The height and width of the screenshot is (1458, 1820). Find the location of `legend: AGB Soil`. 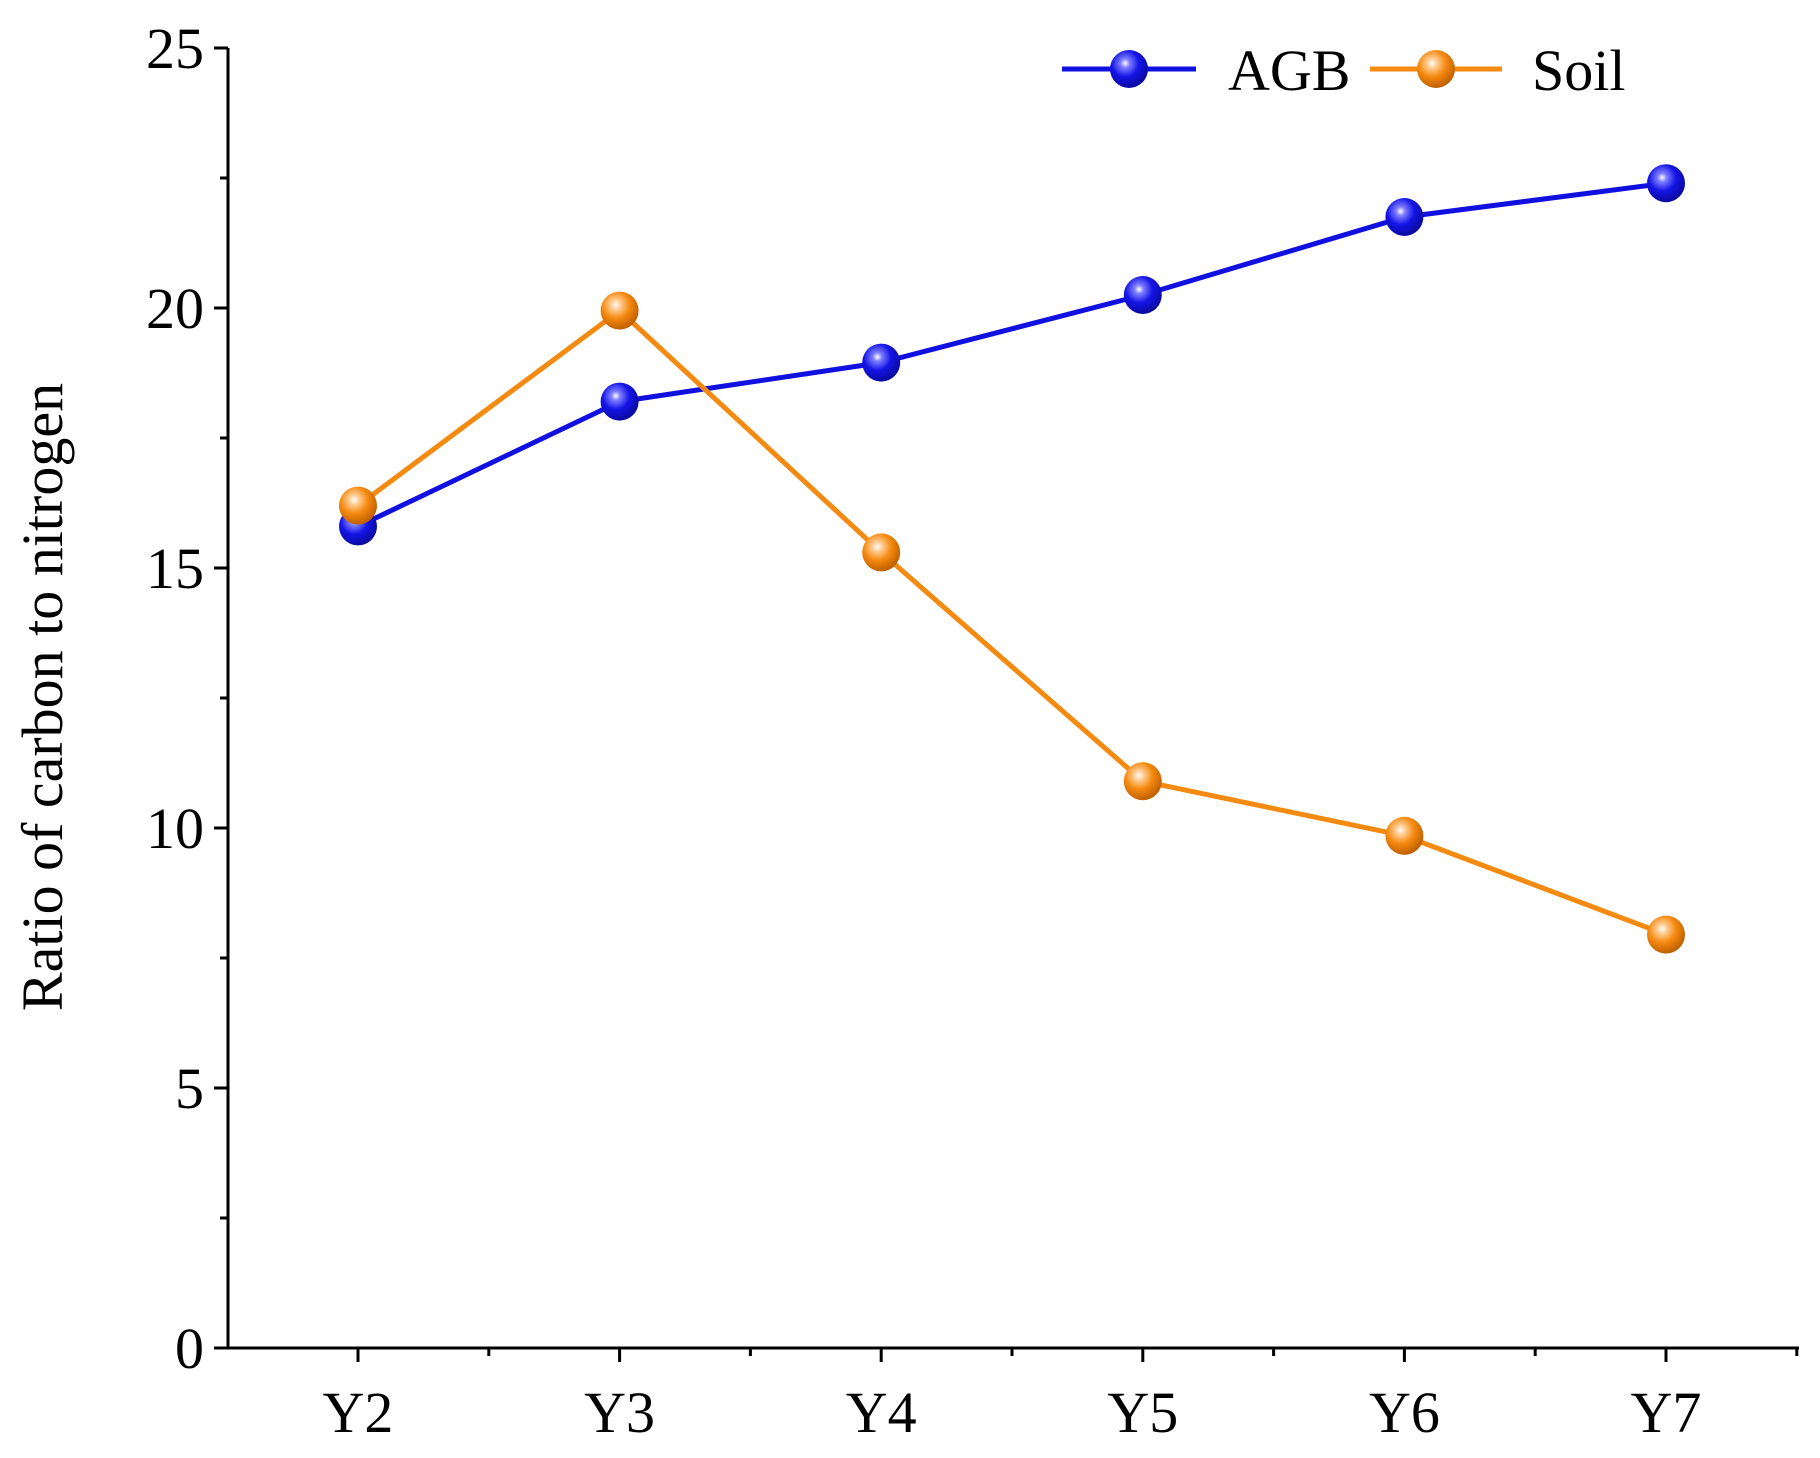

legend: AGB Soil is located at coordinates (1344, 70).